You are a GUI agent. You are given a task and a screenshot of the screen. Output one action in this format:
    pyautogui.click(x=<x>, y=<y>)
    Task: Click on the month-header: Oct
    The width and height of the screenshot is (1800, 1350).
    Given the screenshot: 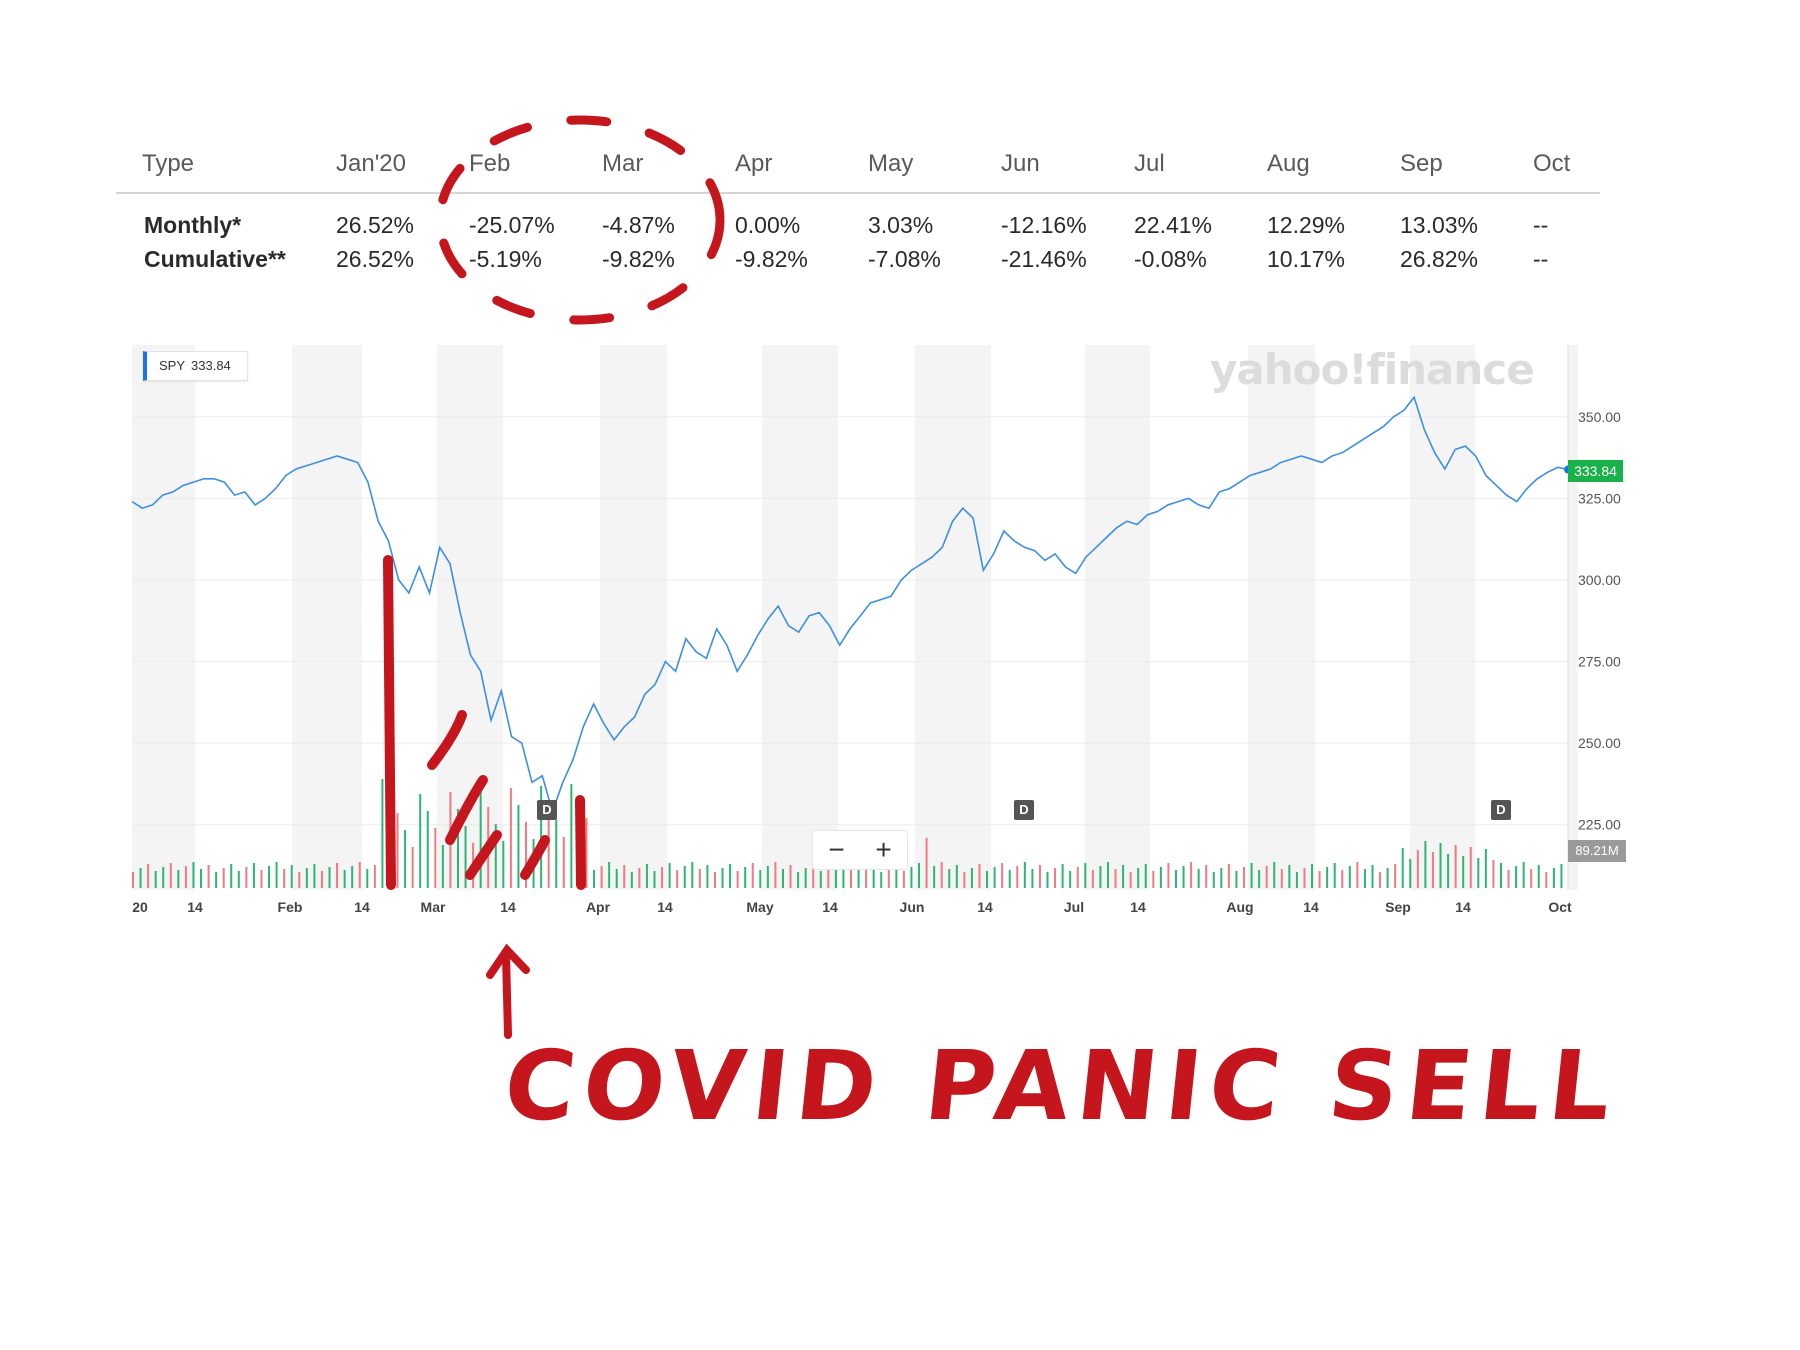 What is the action you would take?
    pyautogui.click(x=1552, y=163)
    